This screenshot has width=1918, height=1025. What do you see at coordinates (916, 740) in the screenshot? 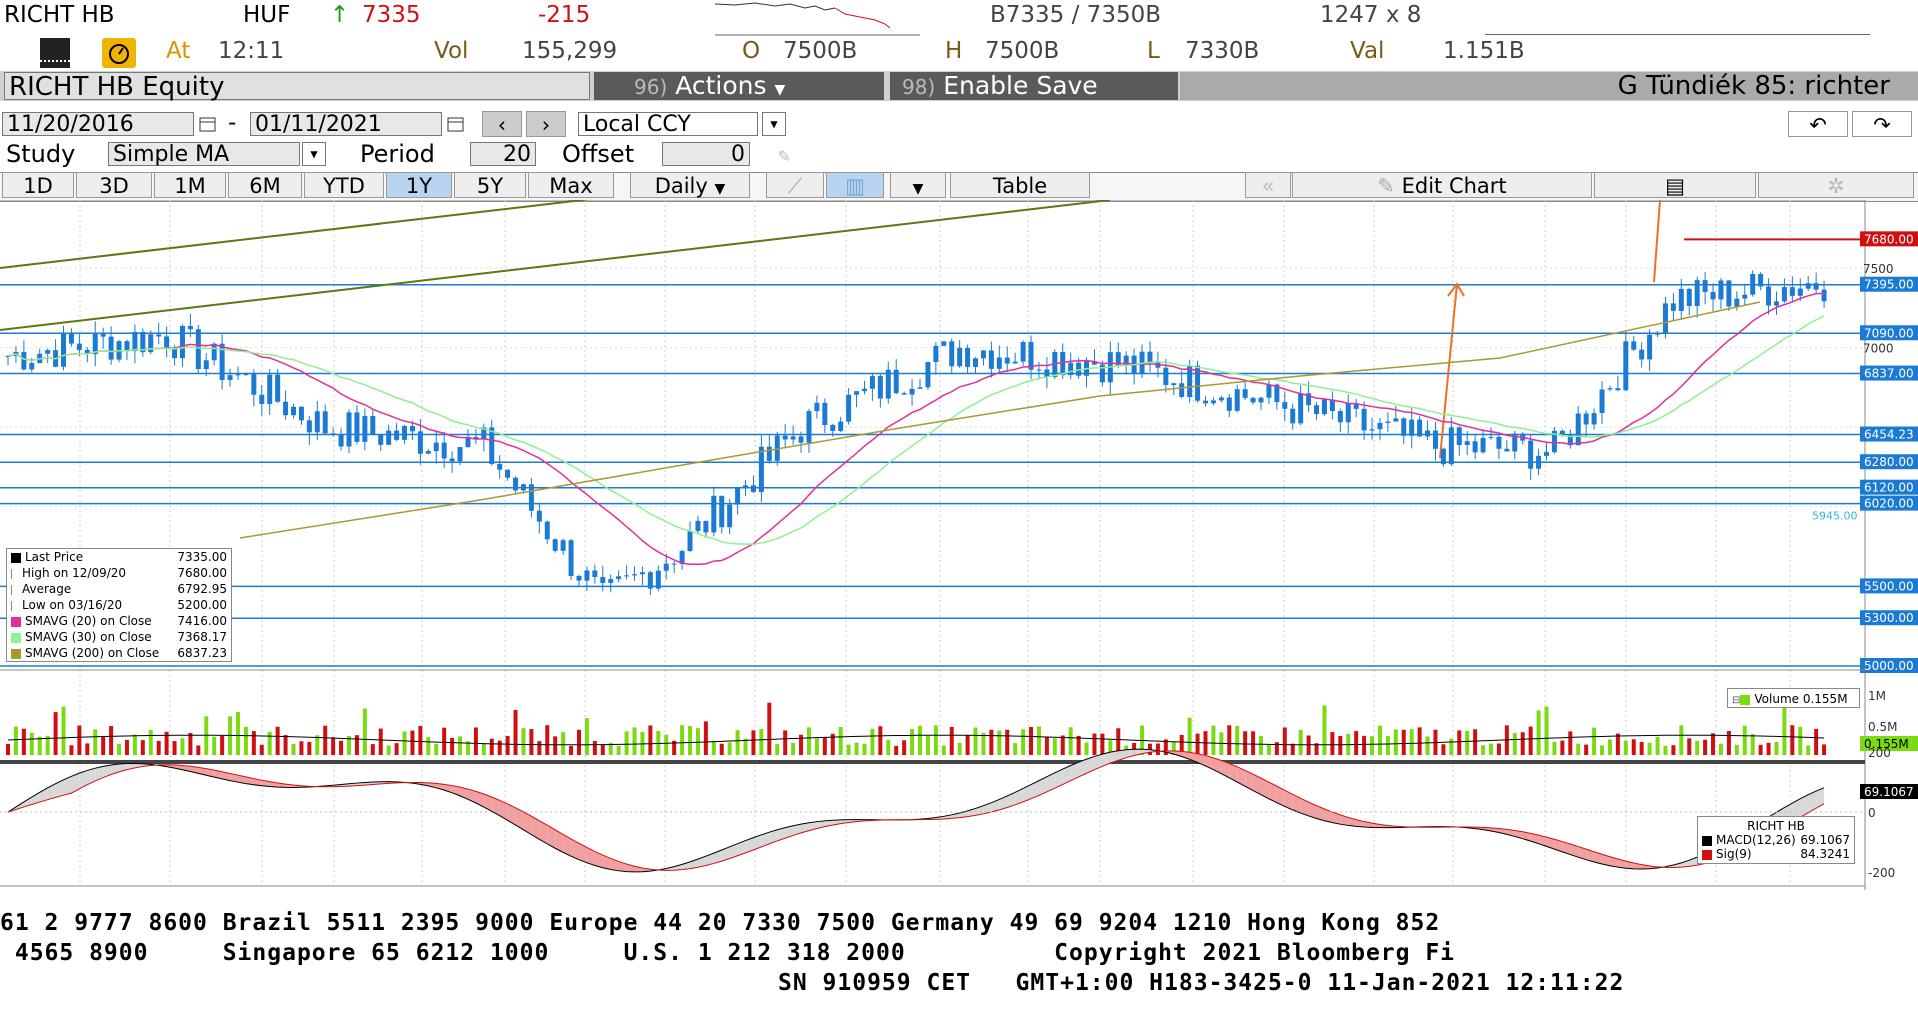
I see `volume-average-line` at bounding box center [916, 740].